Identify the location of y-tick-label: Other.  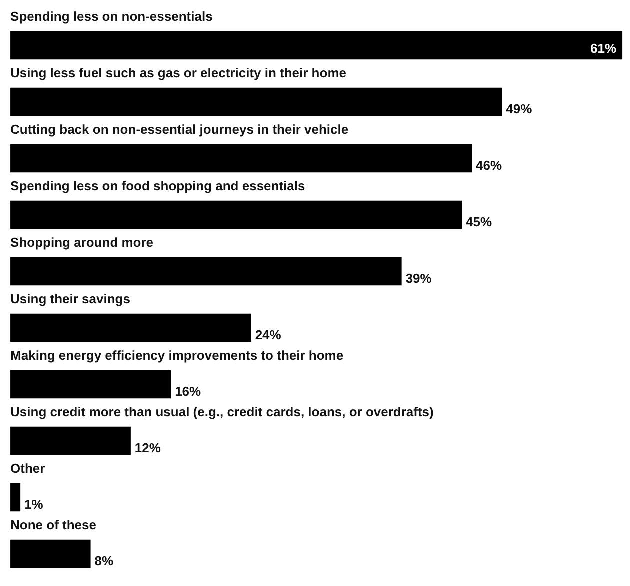
(28, 468).